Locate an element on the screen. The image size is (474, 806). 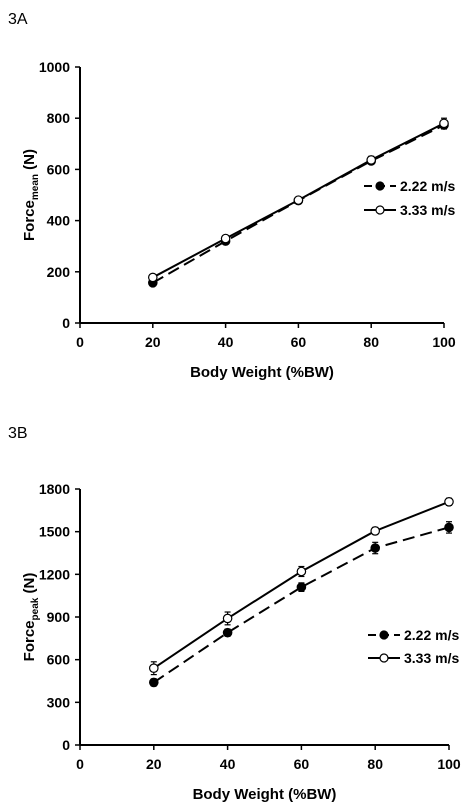
y-axis-title: Forcemean (N) is located at coordinates (31, 195).